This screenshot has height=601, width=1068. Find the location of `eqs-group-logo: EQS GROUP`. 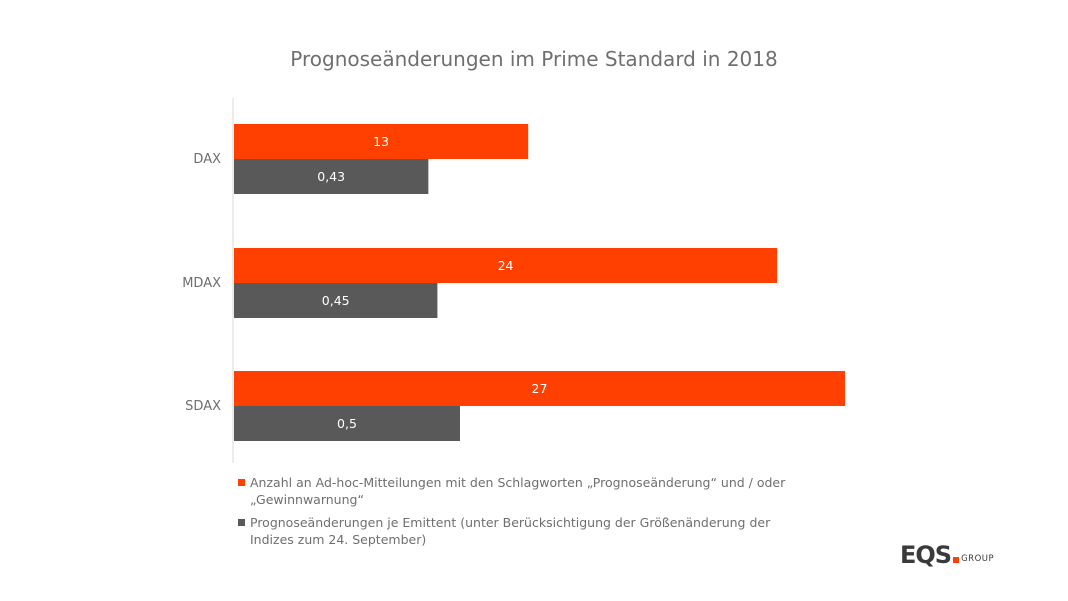

eqs-group-logo: EQS GROUP is located at coordinates (947, 555).